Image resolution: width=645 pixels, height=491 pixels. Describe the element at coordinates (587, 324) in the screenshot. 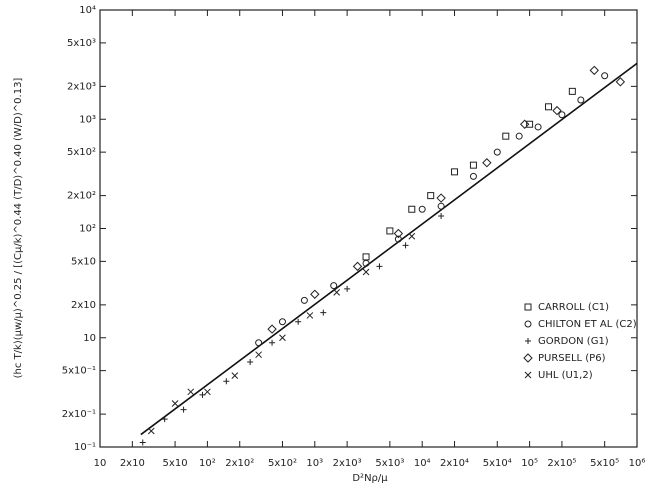

I see `legend-label: CHILTON ET AL (C2)` at that location.